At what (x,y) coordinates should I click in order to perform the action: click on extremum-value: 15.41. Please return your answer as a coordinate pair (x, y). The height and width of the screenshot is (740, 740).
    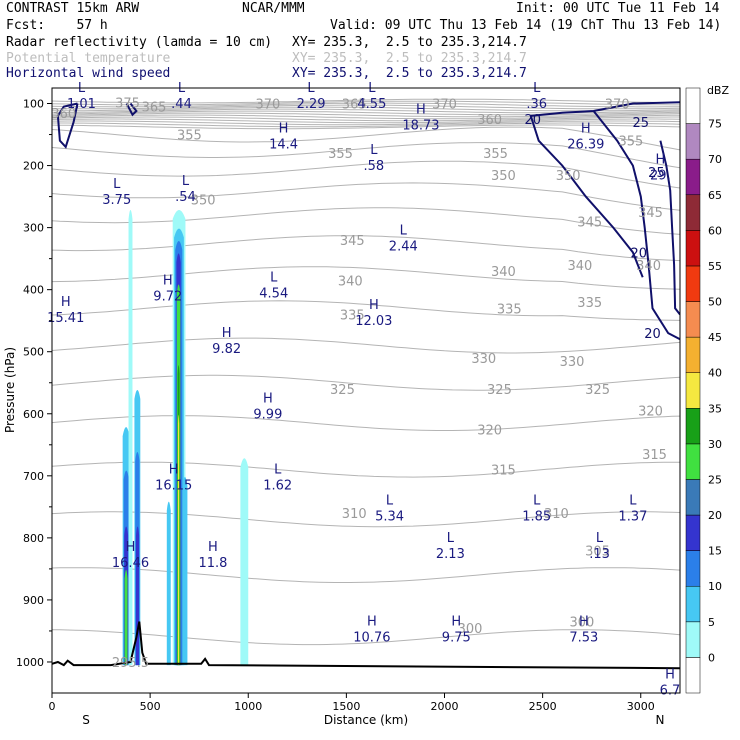
    Looking at the image, I should click on (65, 318).